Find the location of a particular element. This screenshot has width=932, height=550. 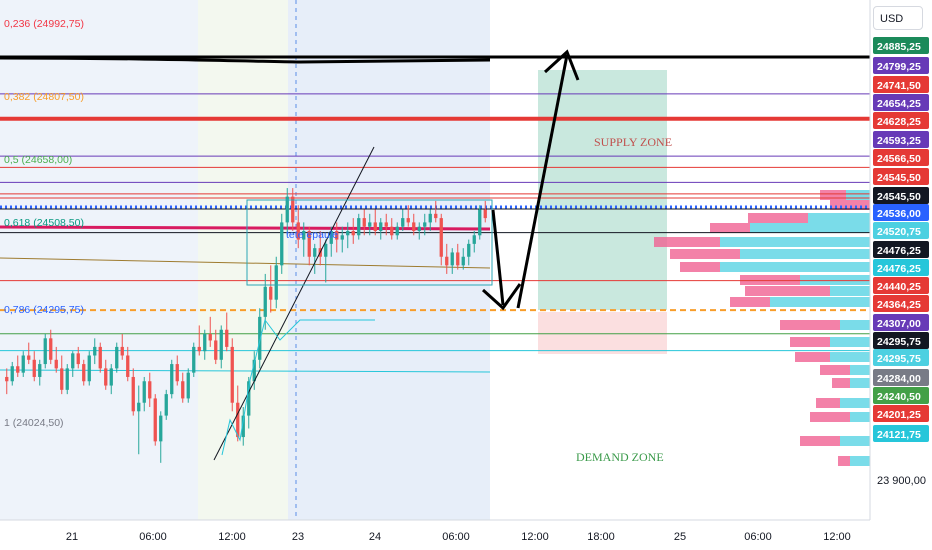

down-arrow-head is located at coordinates (501, 297).